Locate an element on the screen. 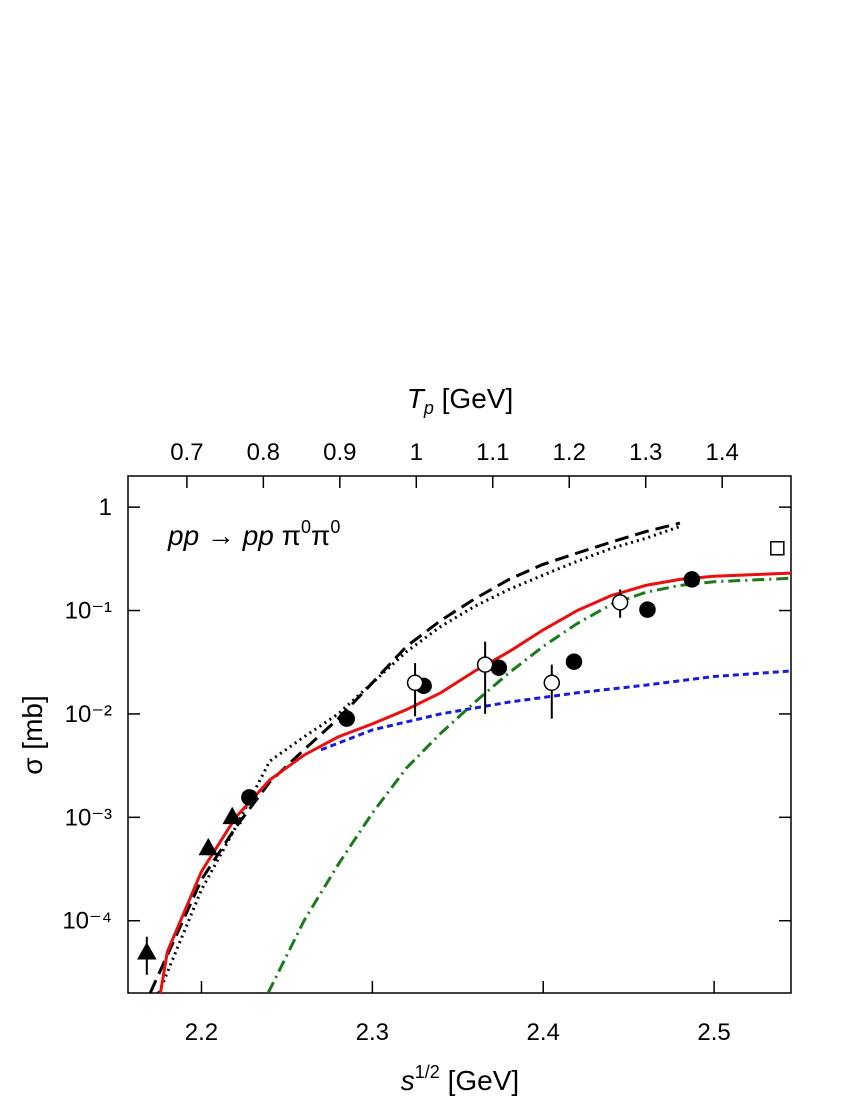  x2-tick-label: 1.2 is located at coordinates (569, 452).